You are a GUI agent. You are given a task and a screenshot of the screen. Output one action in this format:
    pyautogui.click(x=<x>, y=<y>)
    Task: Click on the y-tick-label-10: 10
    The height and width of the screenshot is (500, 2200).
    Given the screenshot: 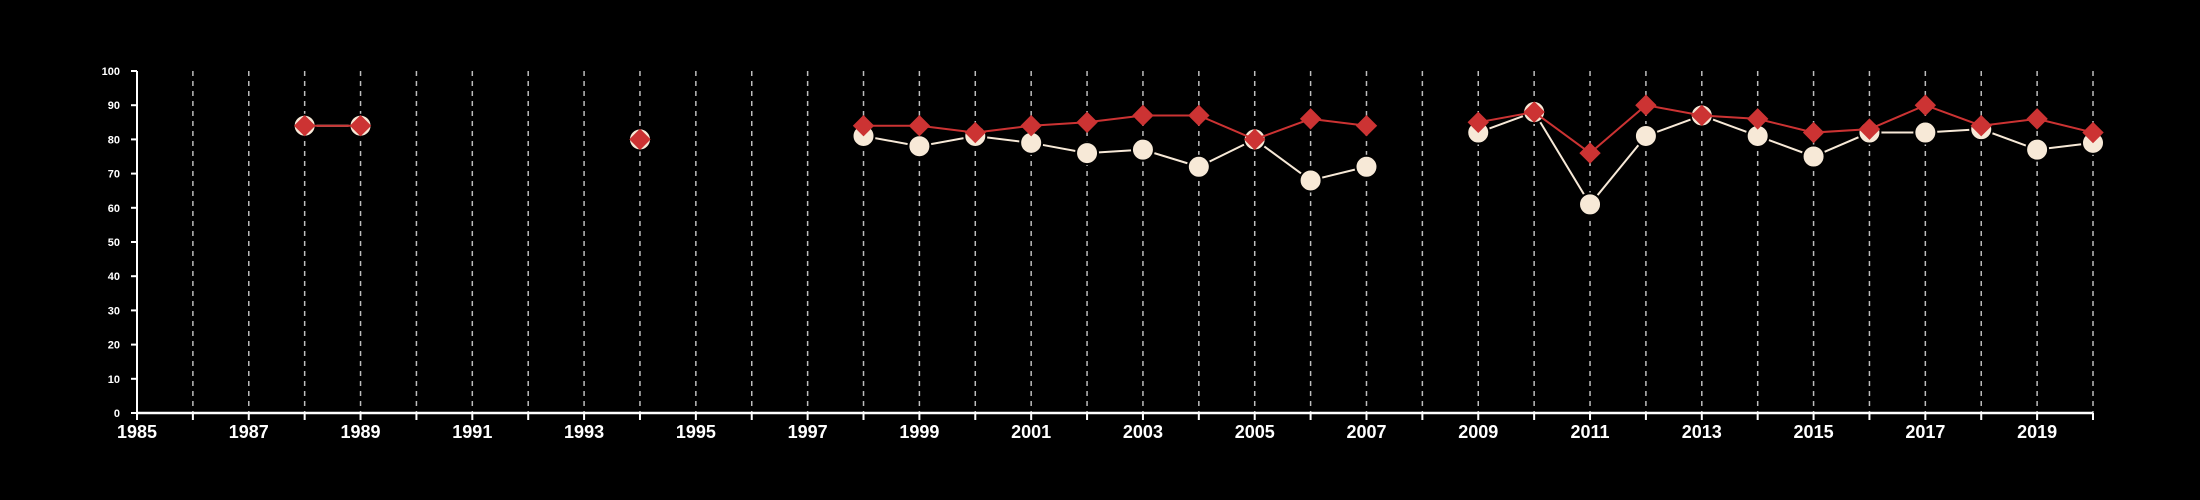 What is the action you would take?
    pyautogui.click(x=114, y=380)
    